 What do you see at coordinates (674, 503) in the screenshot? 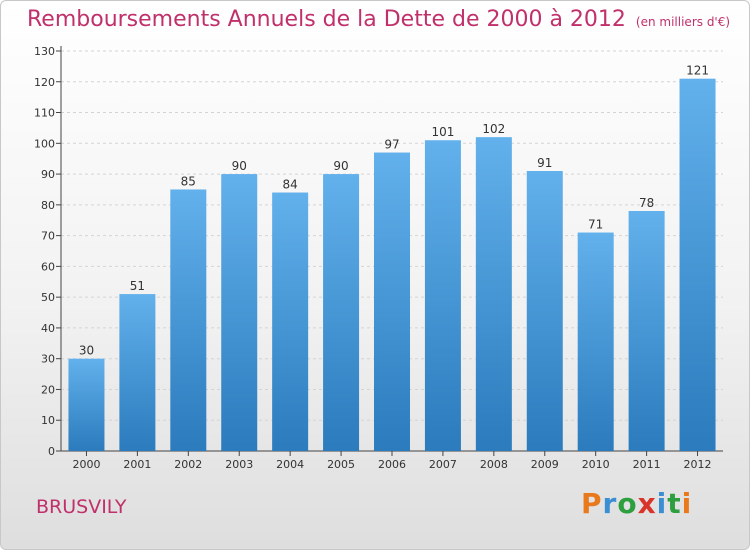
I see `logo-letter: t` at bounding box center [674, 503].